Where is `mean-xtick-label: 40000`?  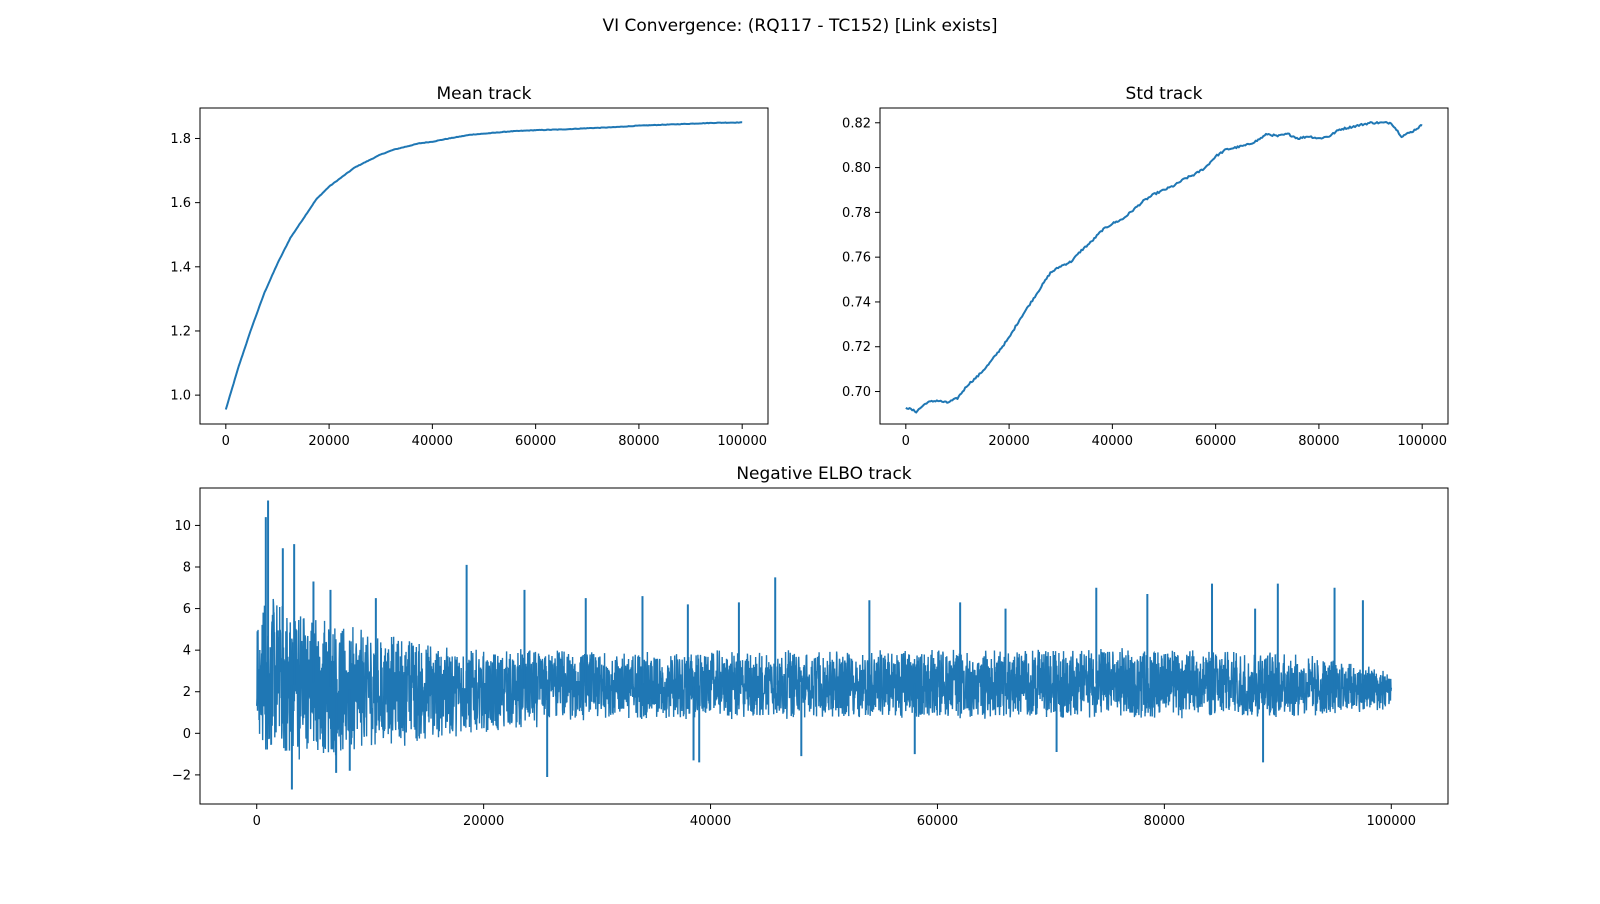
mean-xtick-label: 40000 is located at coordinates (432, 441).